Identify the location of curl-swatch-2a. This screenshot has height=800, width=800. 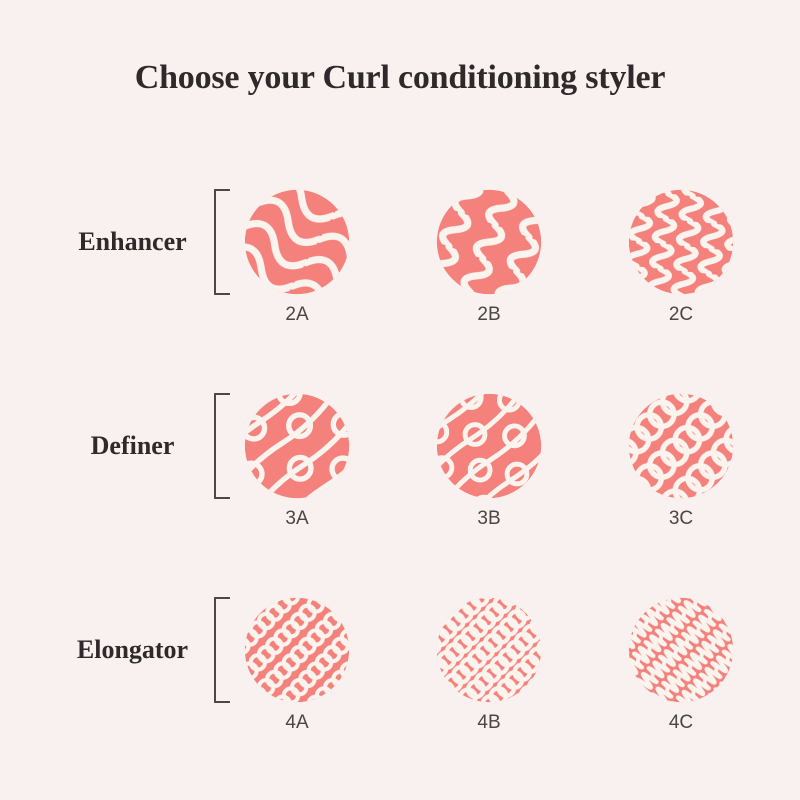
(297, 242).